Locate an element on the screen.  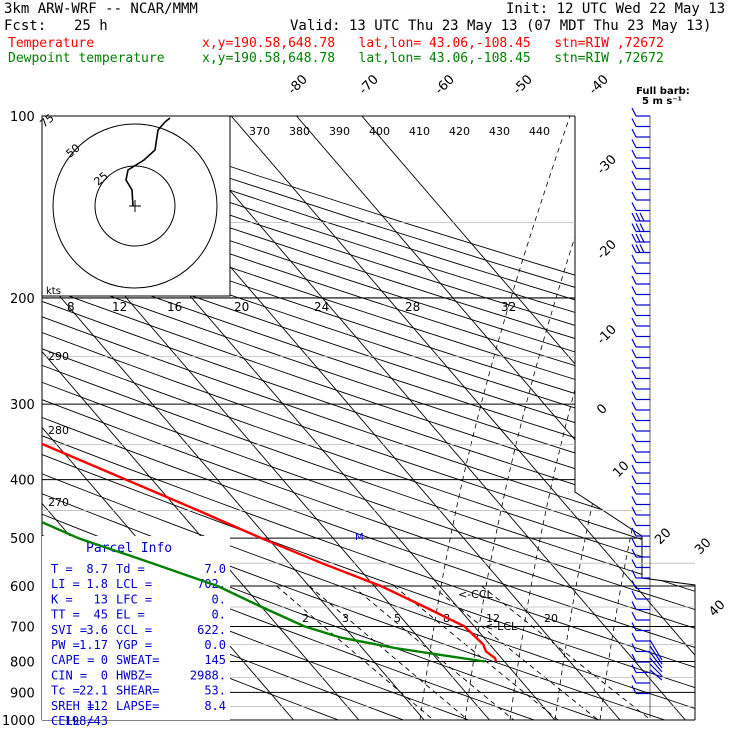
pressure-label: 900 is located at coordinates (22, 693).